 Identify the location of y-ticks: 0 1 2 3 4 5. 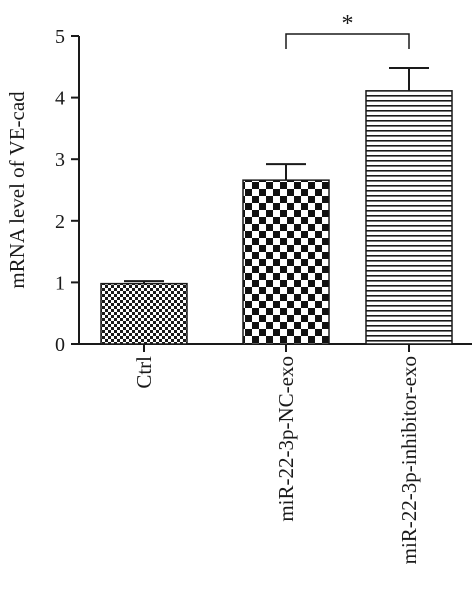
(67, 191).